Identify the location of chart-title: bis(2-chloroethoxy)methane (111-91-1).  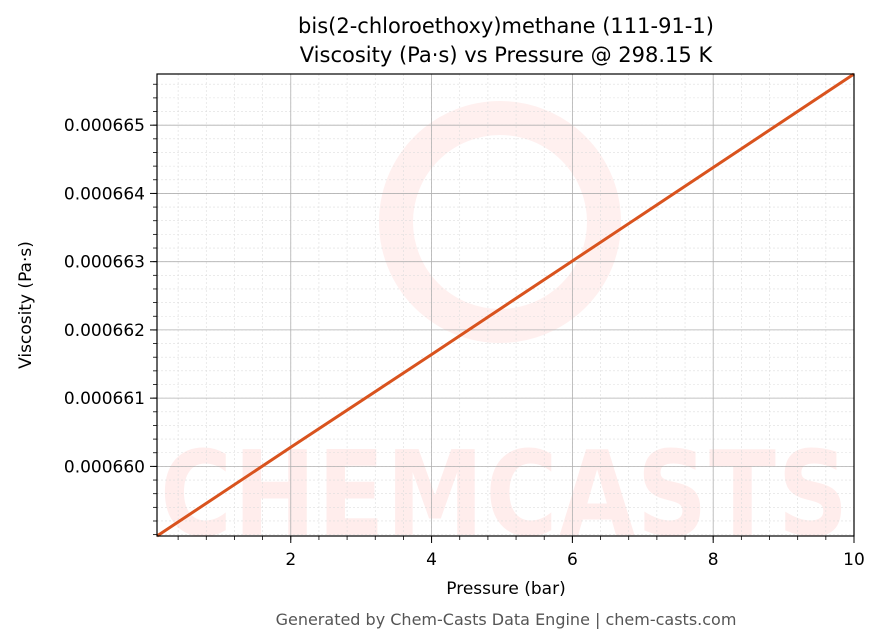
(506, 26).